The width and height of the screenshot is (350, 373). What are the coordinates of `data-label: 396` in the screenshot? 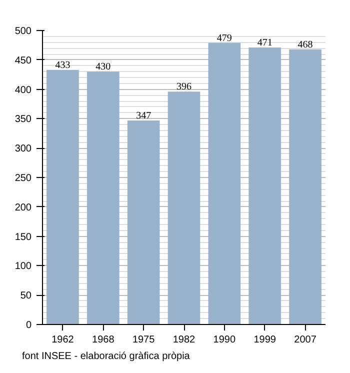 It's located at (184, 87).